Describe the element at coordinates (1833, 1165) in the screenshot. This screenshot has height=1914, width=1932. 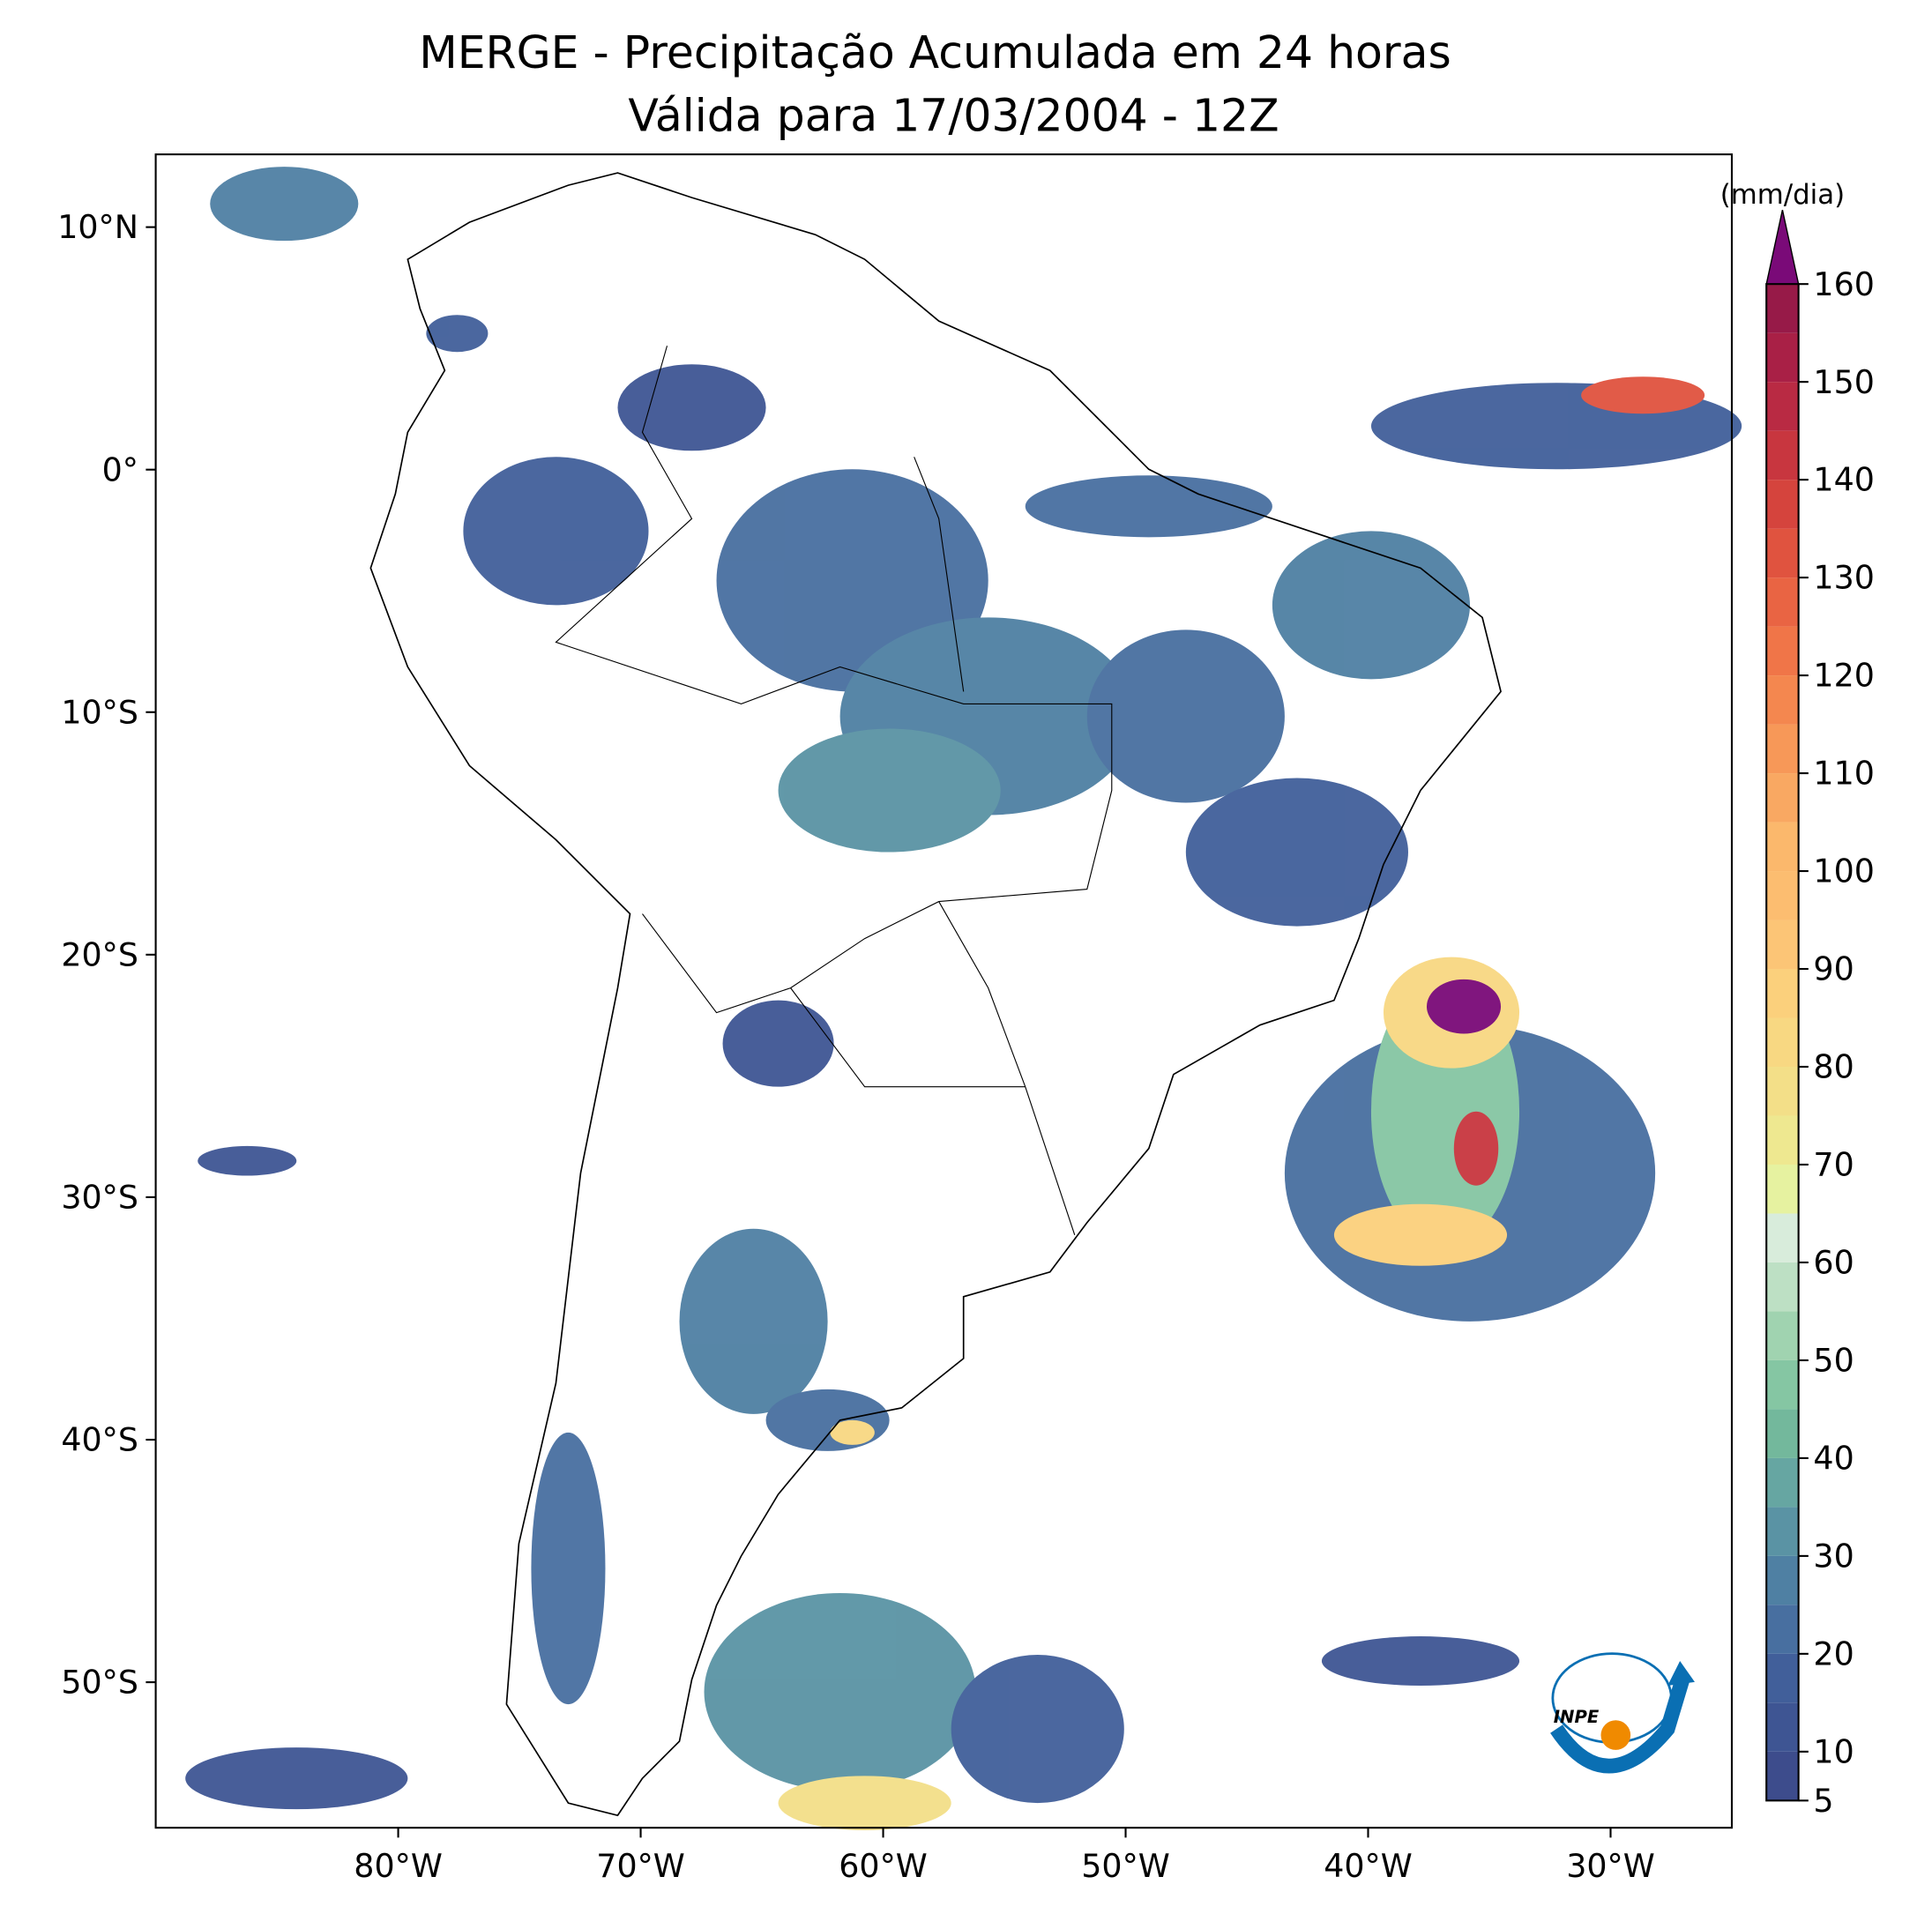
I see `colorbar-tick-label: 70` at that location.